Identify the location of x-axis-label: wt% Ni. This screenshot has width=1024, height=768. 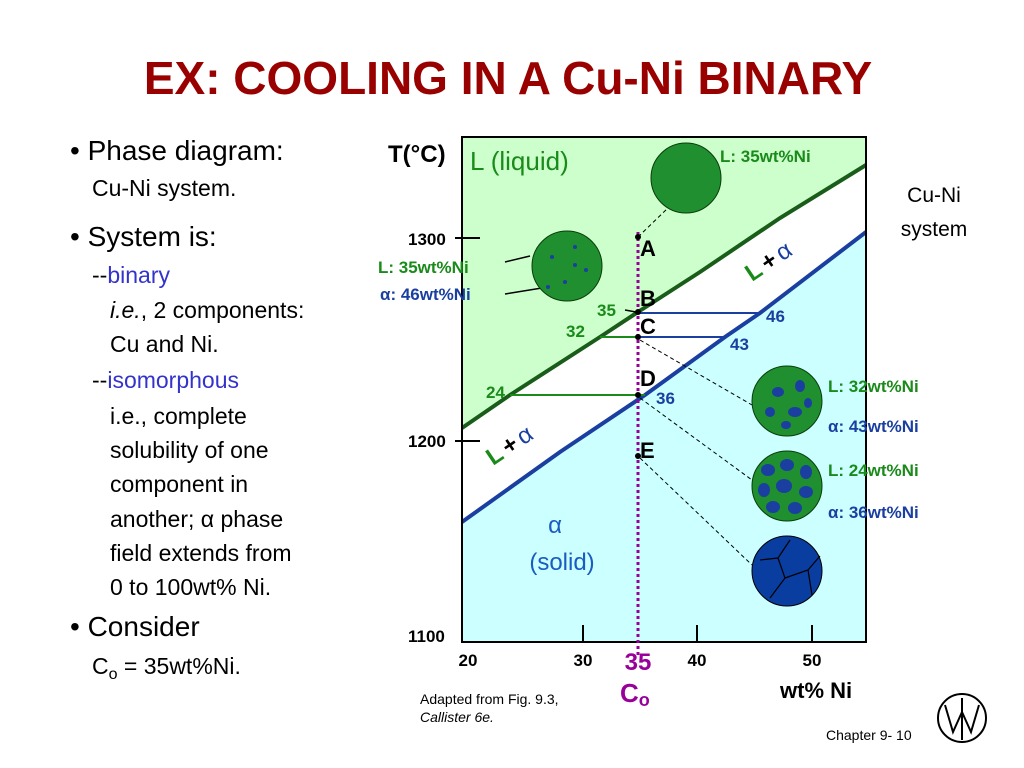
(815, 690).